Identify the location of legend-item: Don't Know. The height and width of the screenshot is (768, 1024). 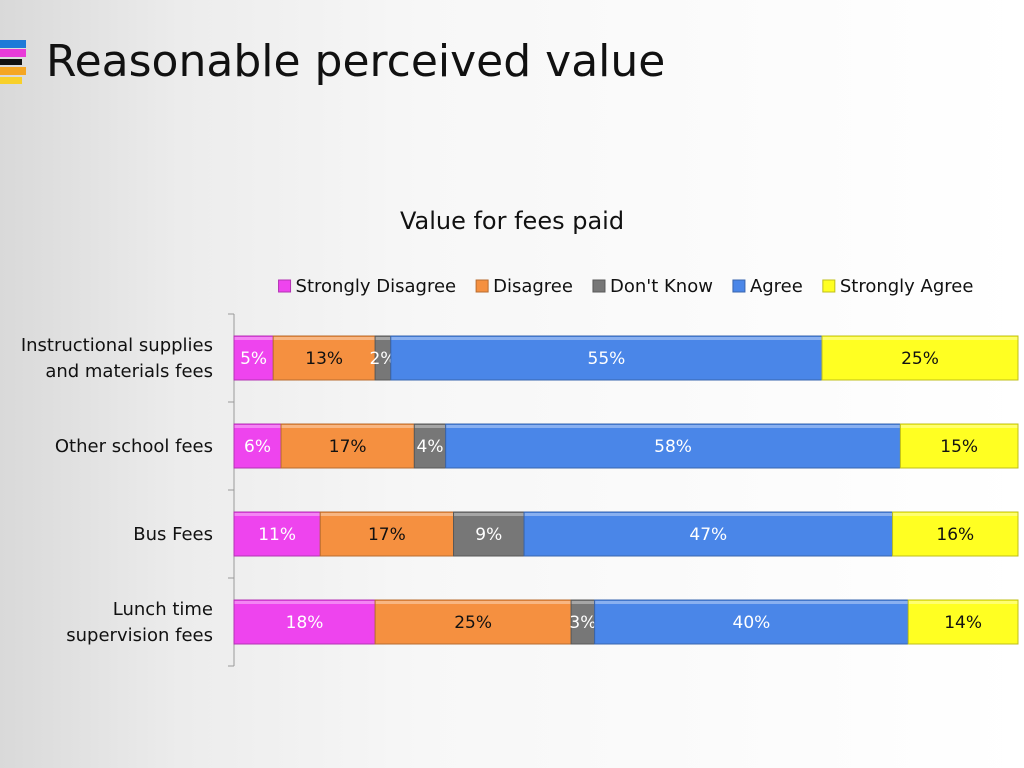
(652, 286).